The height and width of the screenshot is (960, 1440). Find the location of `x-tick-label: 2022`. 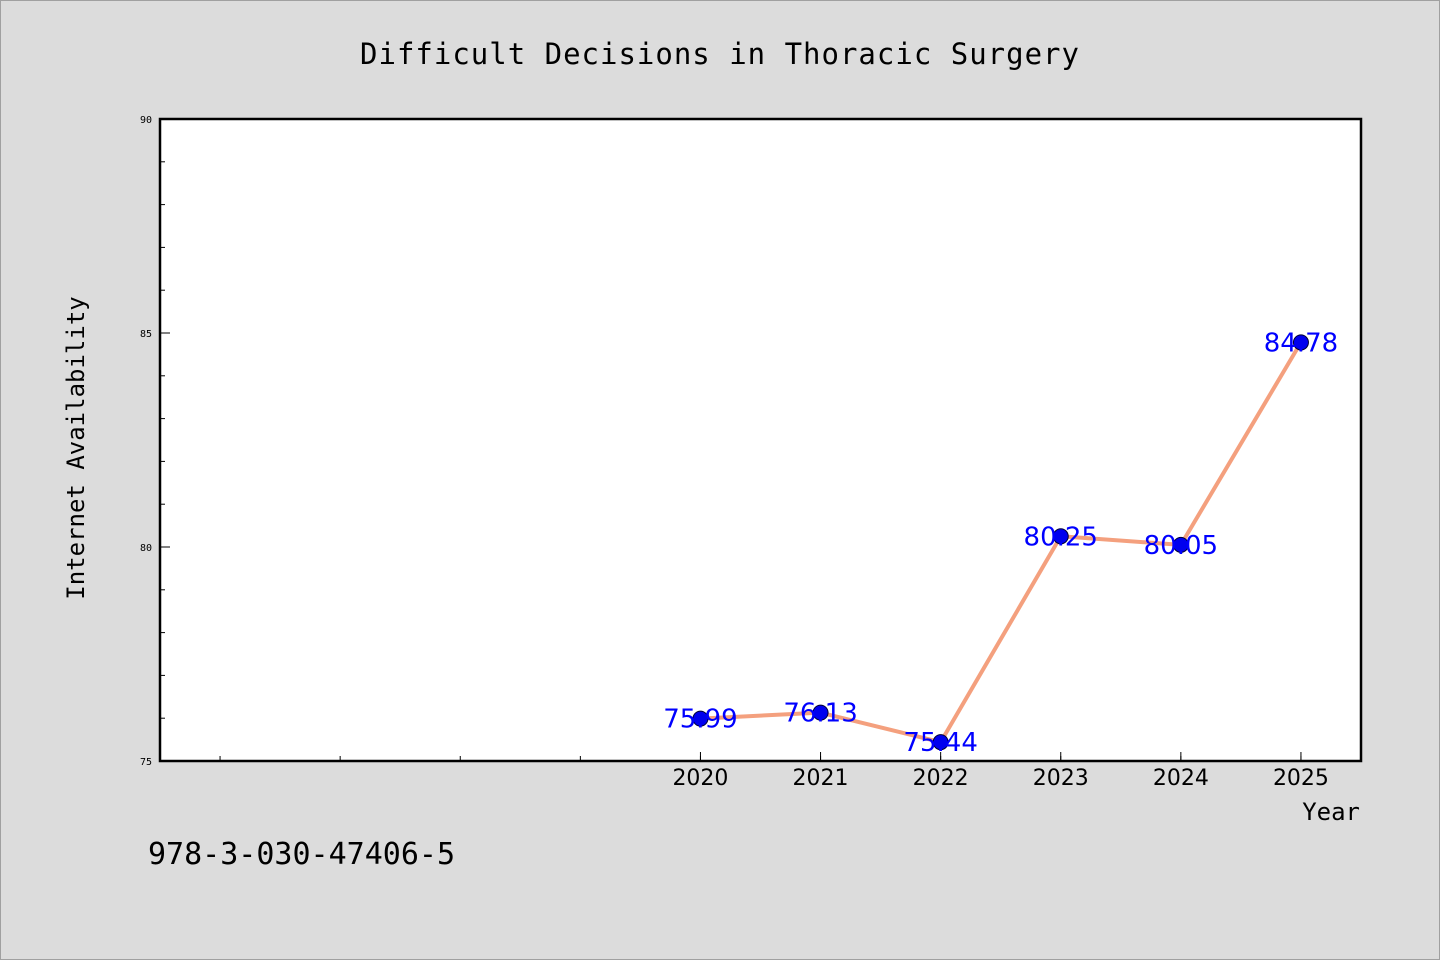

x-tick-label: 2022 is located at coordinates (941, 778).